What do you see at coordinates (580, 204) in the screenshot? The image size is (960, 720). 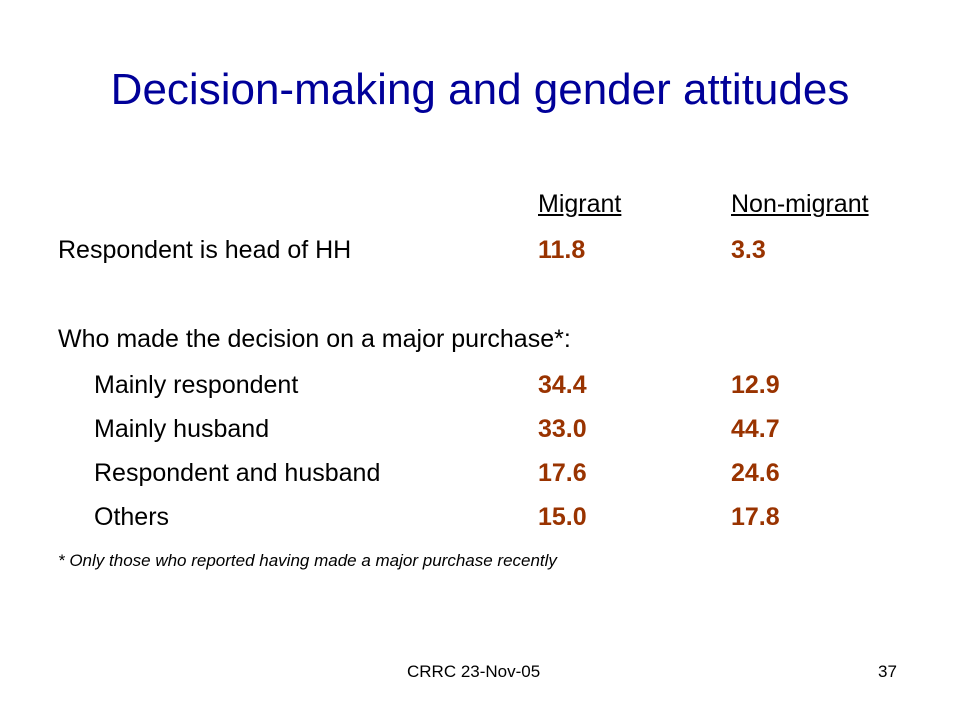 I see `column-header-migrant: Migrant` at bounding box center [580, 204].